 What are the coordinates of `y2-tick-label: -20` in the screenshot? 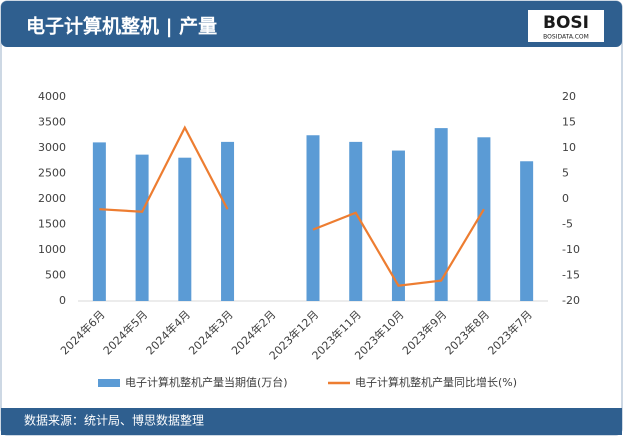 It's located at (571, 300).